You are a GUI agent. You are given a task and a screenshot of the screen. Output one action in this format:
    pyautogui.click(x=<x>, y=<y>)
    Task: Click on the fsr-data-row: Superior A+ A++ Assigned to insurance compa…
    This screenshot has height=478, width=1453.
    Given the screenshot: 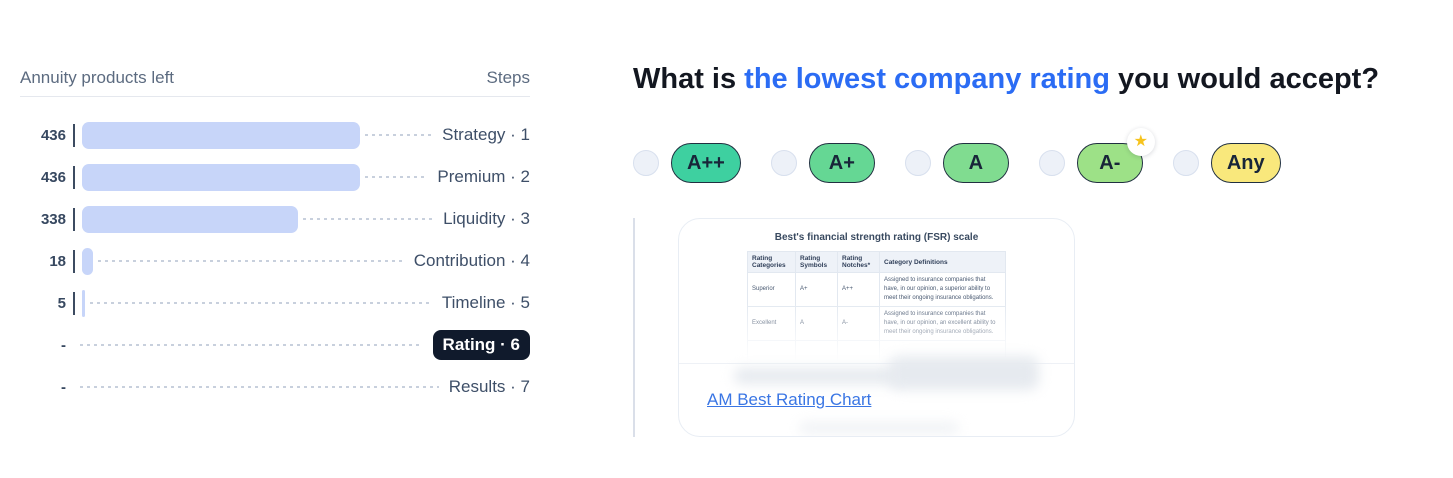 What is the action you would take?
    pyautogui.click(x=876, y=290)
    